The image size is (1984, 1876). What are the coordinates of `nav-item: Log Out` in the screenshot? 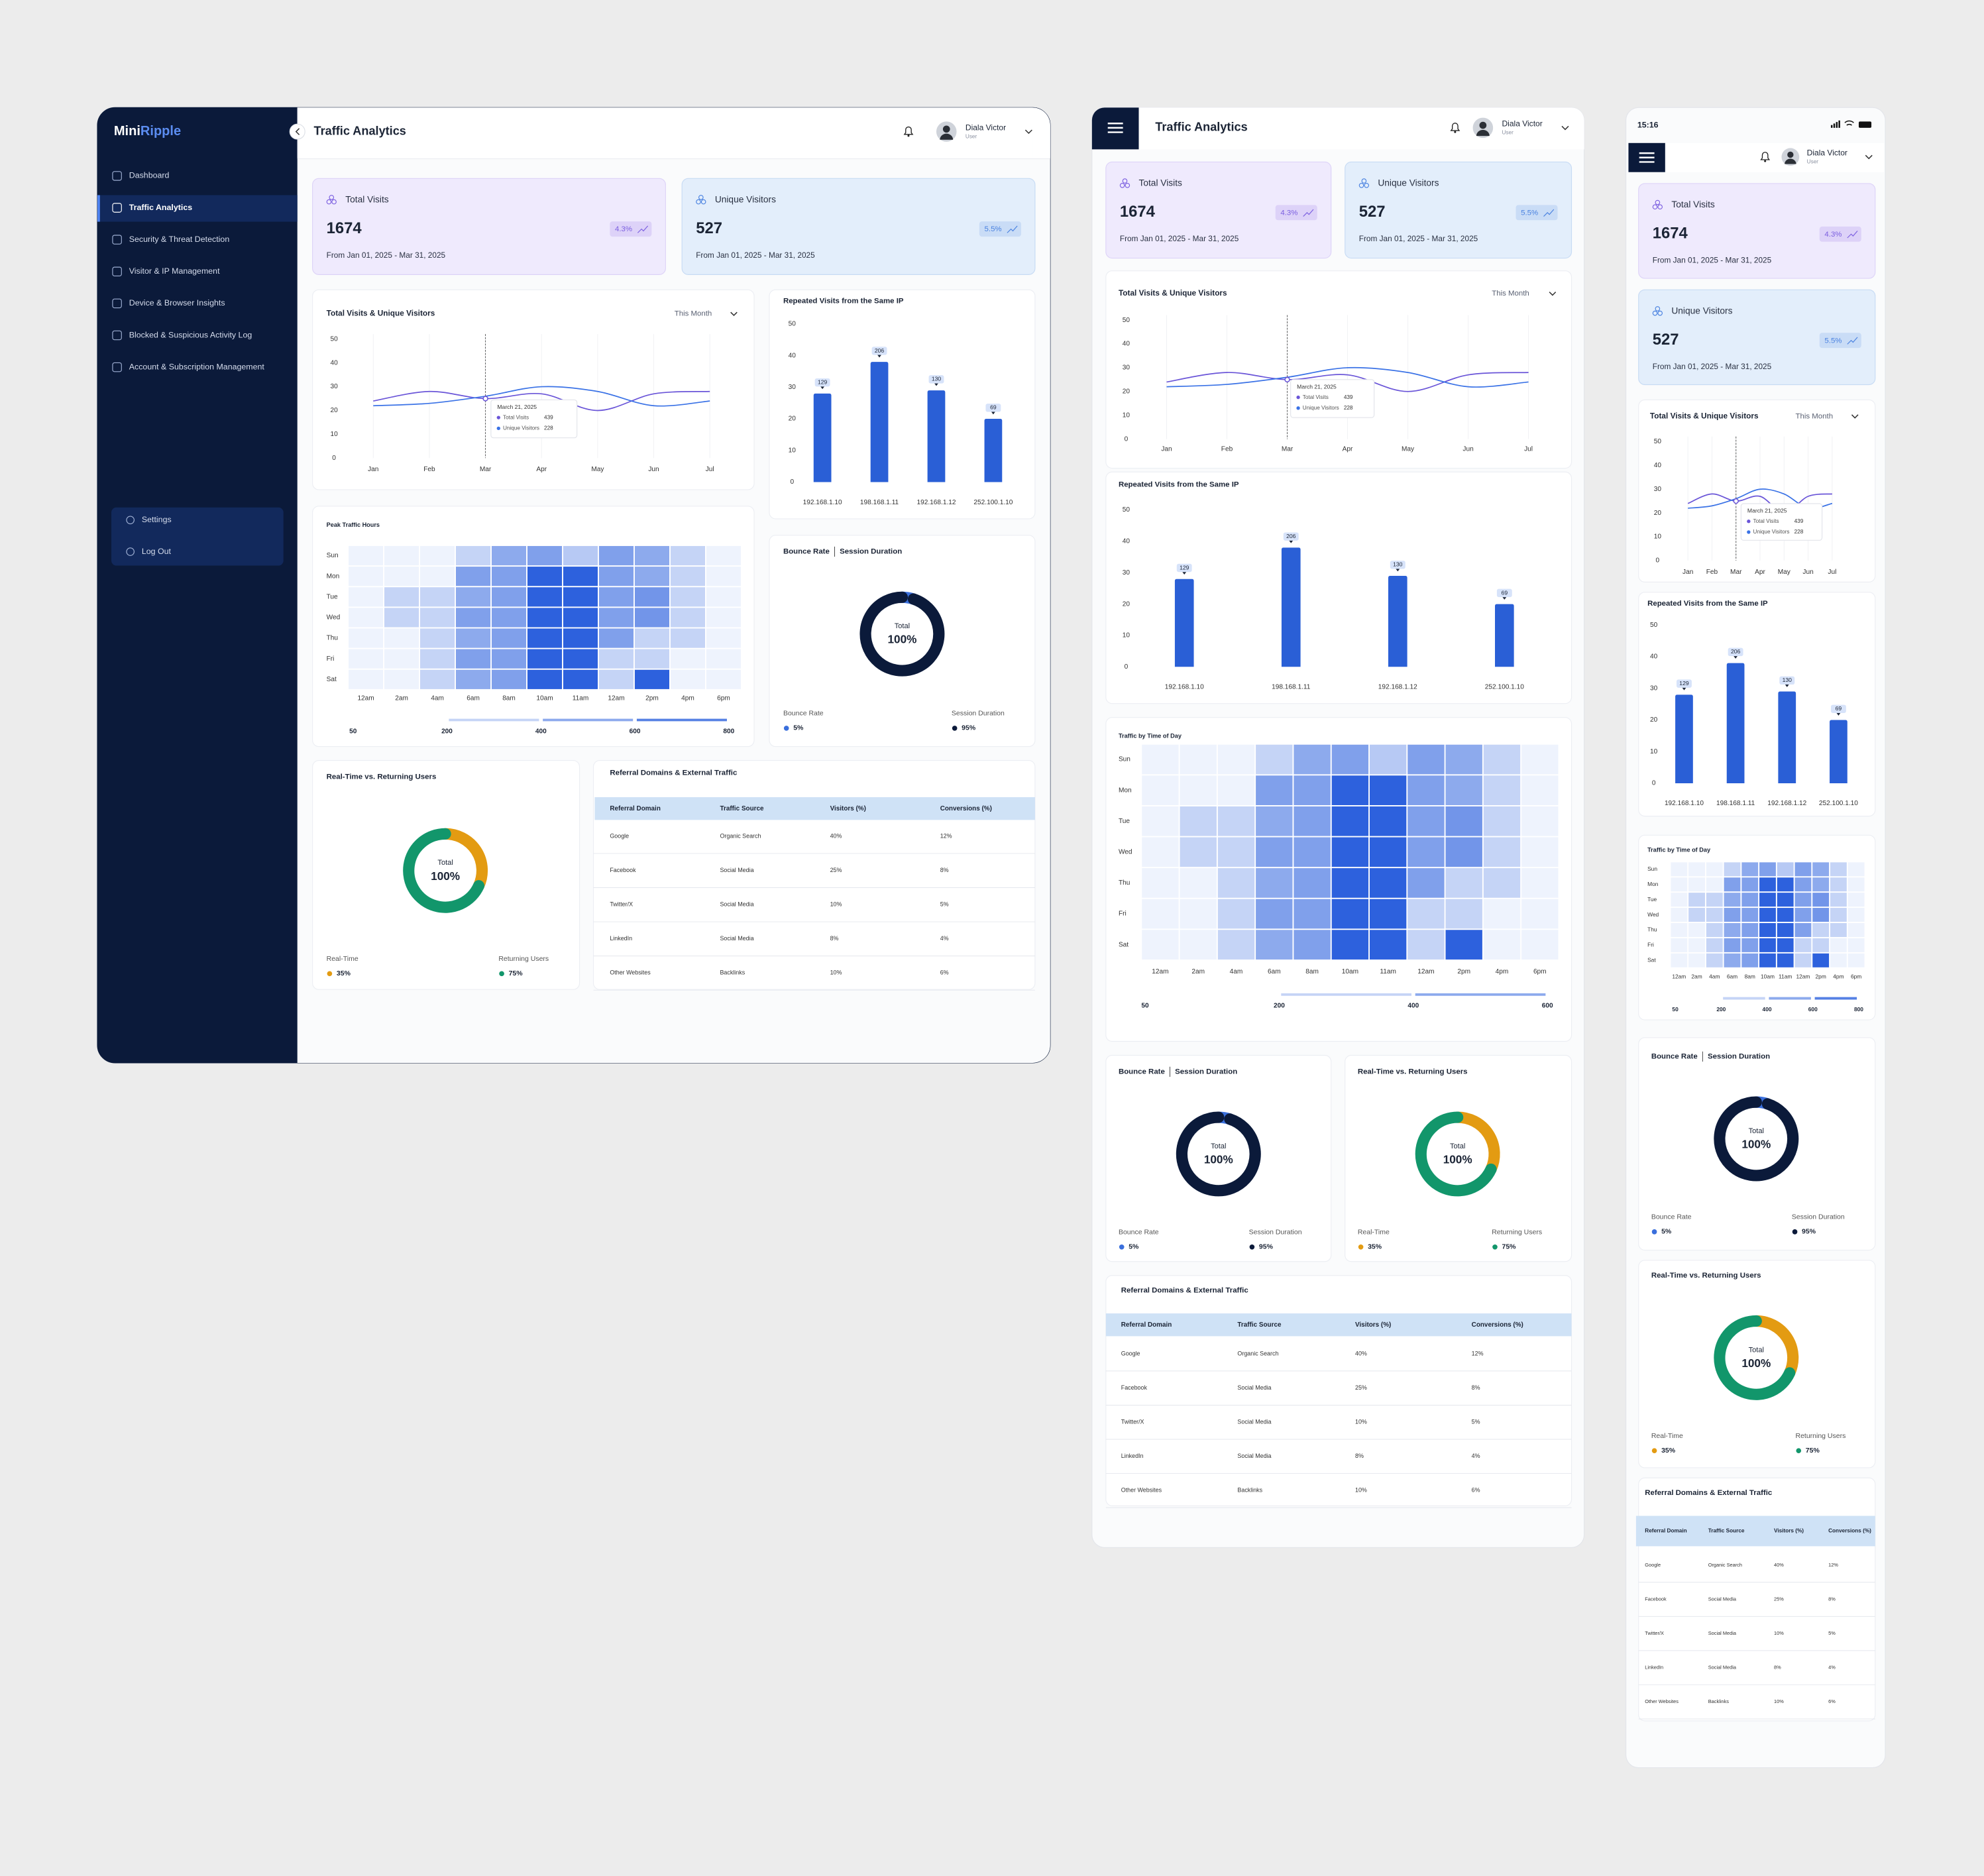 It's located at (157, 551).